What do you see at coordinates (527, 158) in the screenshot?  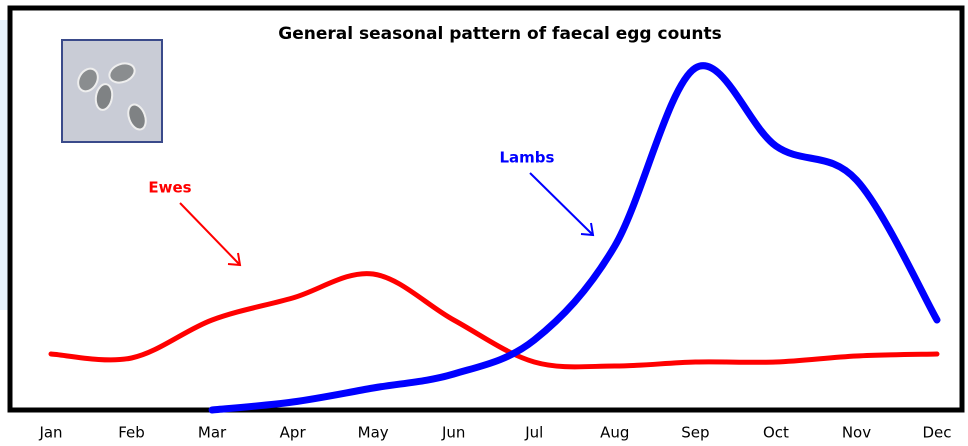 I see `series-label: Lambs` at bounding box center [527, 158].